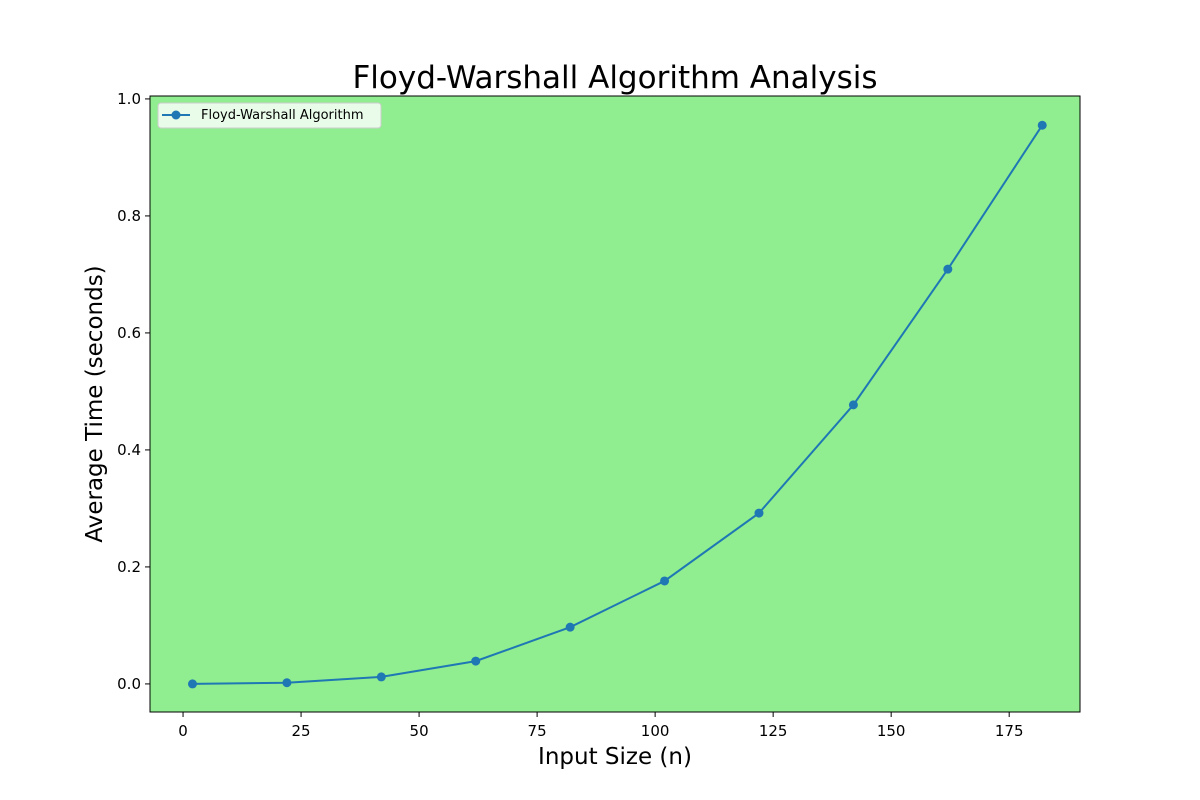 The image size is (1200, 800). What do you see at coordinates (282, 115) in the screenshot?
I see `legend-entry-floyd-warshall: Floyd-Warshall Algorithm` at bounding box center [282, 115].